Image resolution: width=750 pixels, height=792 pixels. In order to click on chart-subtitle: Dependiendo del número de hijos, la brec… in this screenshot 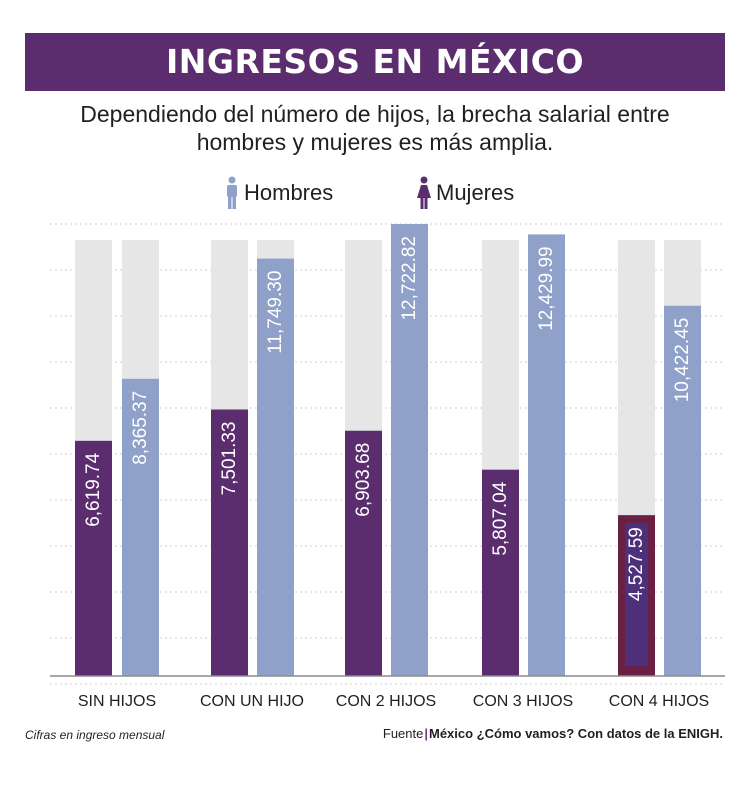, I will do `click(375, 128)`.